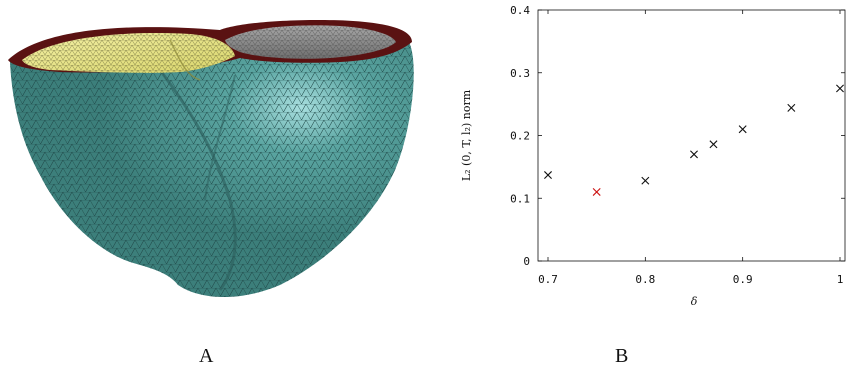 Image resolution: width=846 pixels, height=374 pixels. I want to click on y-tick-label: 0.3, so click(520, 73).